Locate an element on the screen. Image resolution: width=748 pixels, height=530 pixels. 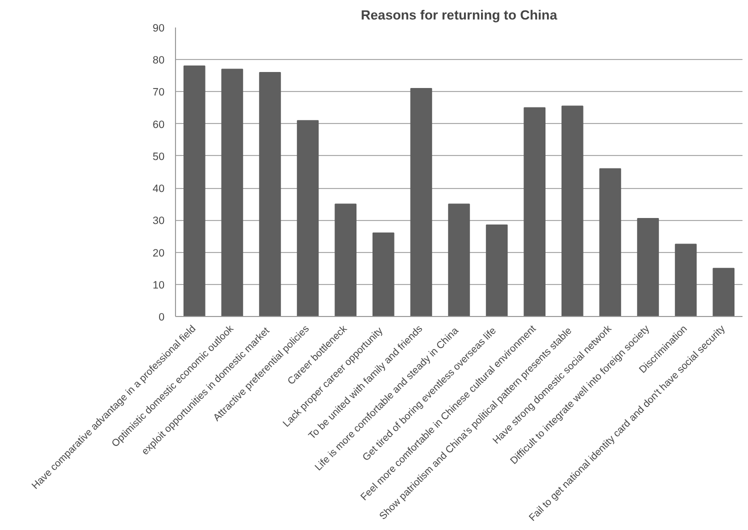
y-tick-label: 90 is located at coordinates (158, 28).